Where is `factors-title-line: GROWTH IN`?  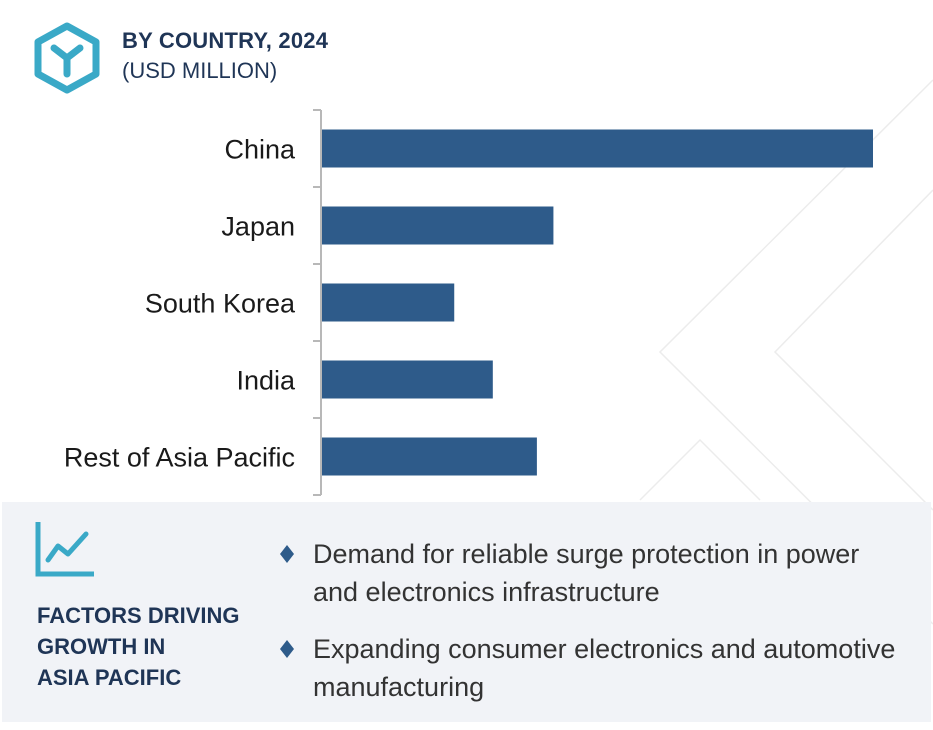
factors-title-line: GROWTH IN is located at coordinates (101, 646).